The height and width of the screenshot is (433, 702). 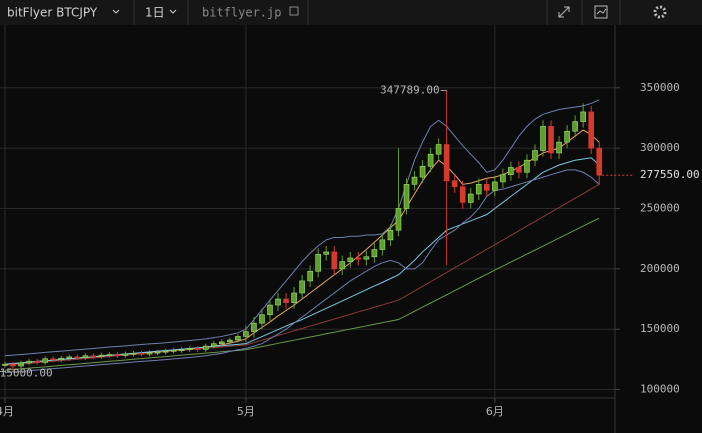 I want to click on site-link: bitflyer.jp, so click(x=241, y=13).